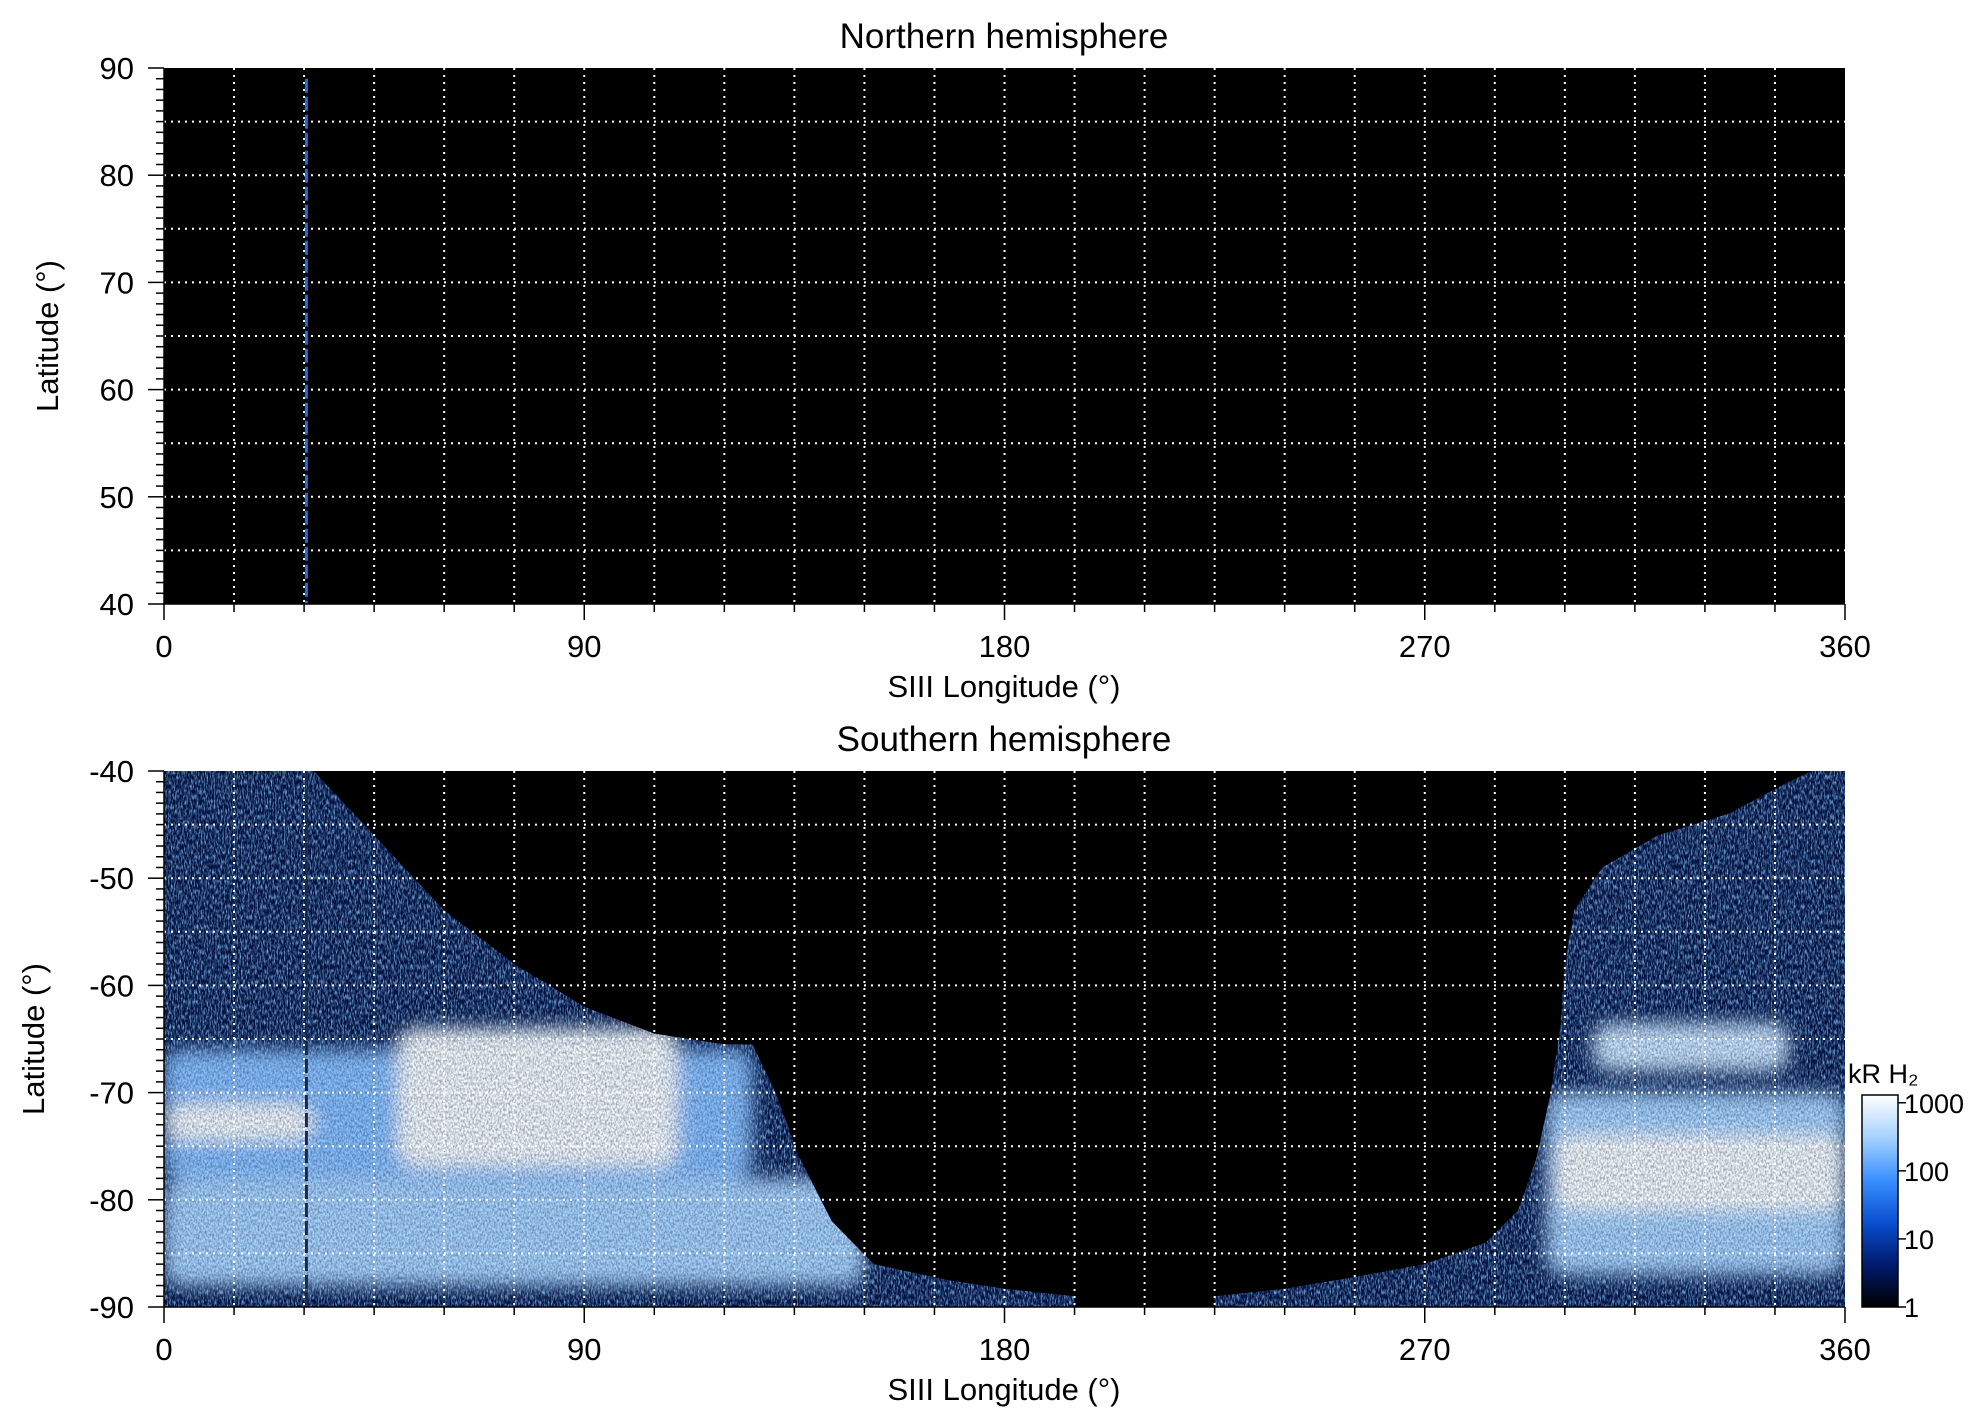 This screenshot has width=1983, height=1423. What do you see at coordinates (1880, 1201) in the screenshot?
I see `colorbar-gradient` at bounding box center [1880, 1201].